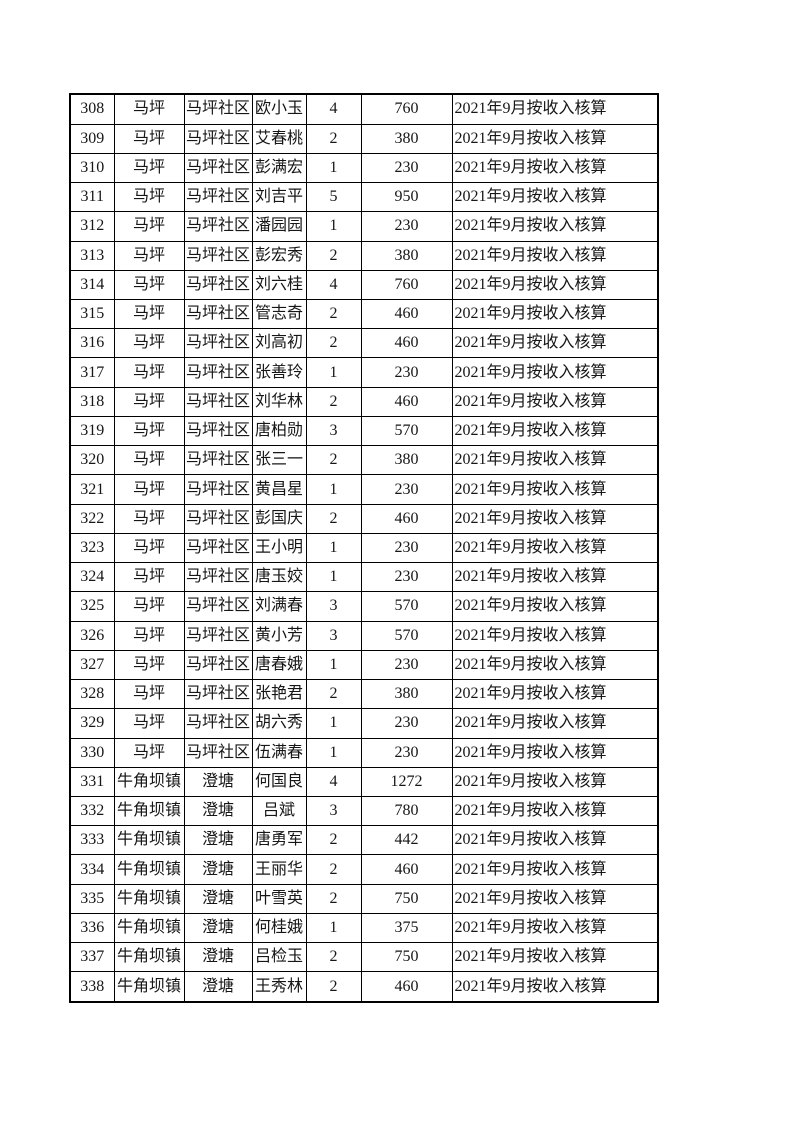 The image size is (793, 1122). I want to click on table-row: 309 马坪 马坪社区 艾春桃 2 380 2021年9月按收入核算, so click(364, 138).